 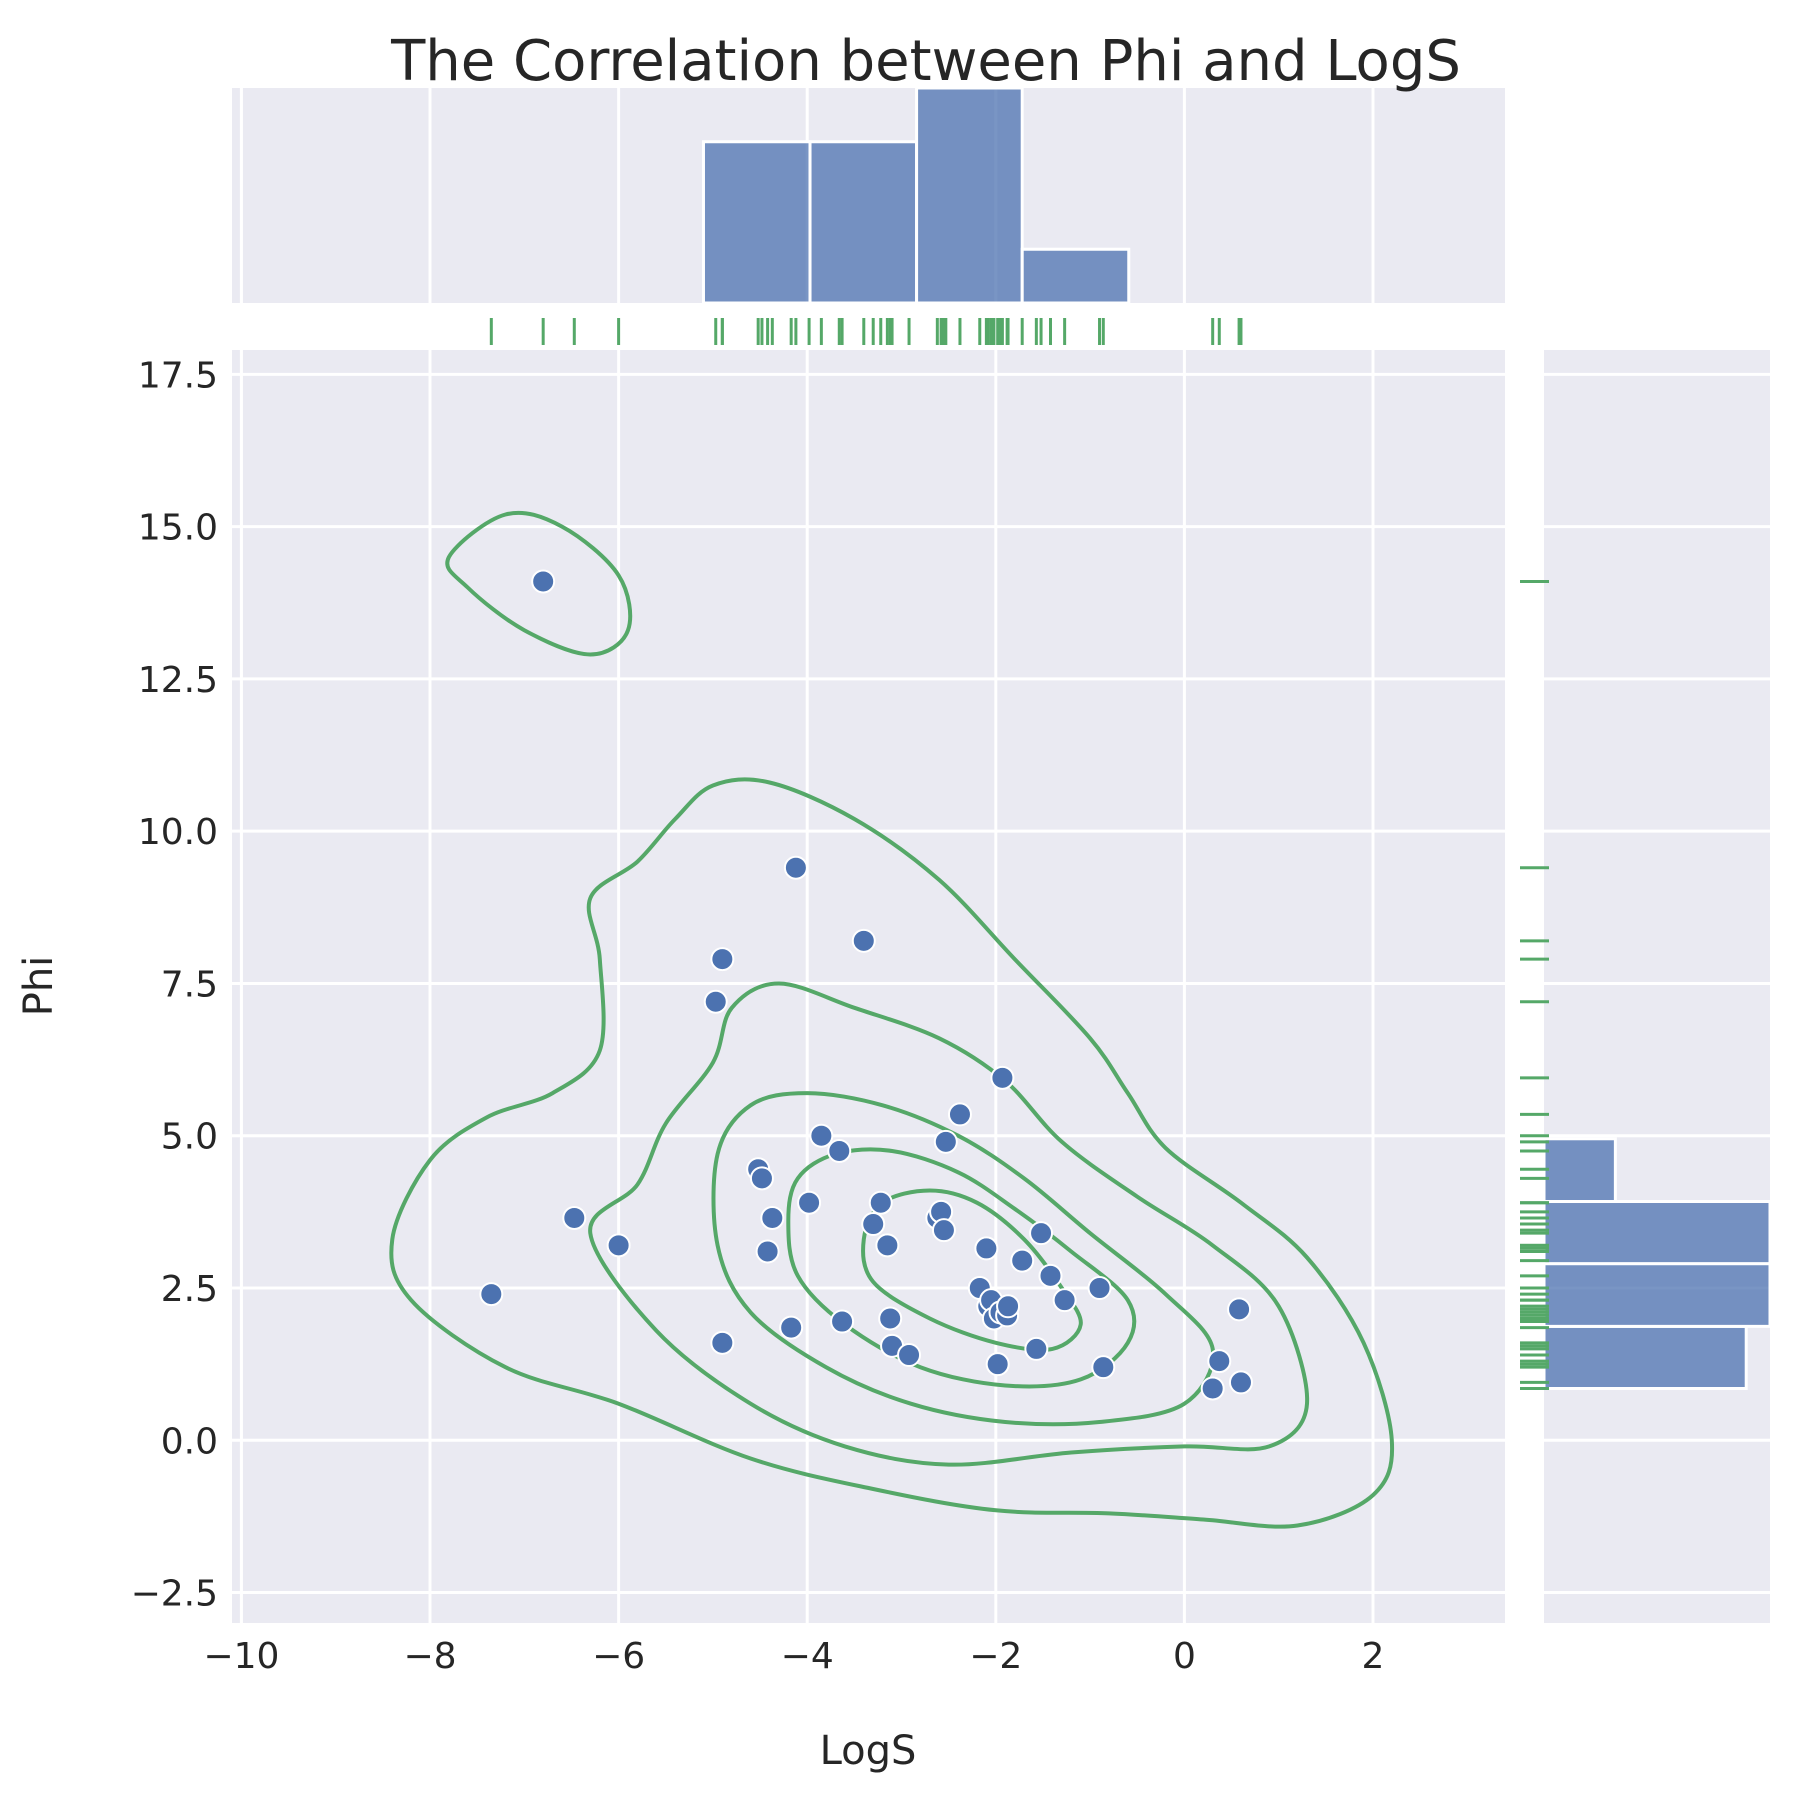 What do you see at coordinates (241, 1656) in the screenshot?
I see `x-tick-label: −10` at bounding box center [241, 1656].